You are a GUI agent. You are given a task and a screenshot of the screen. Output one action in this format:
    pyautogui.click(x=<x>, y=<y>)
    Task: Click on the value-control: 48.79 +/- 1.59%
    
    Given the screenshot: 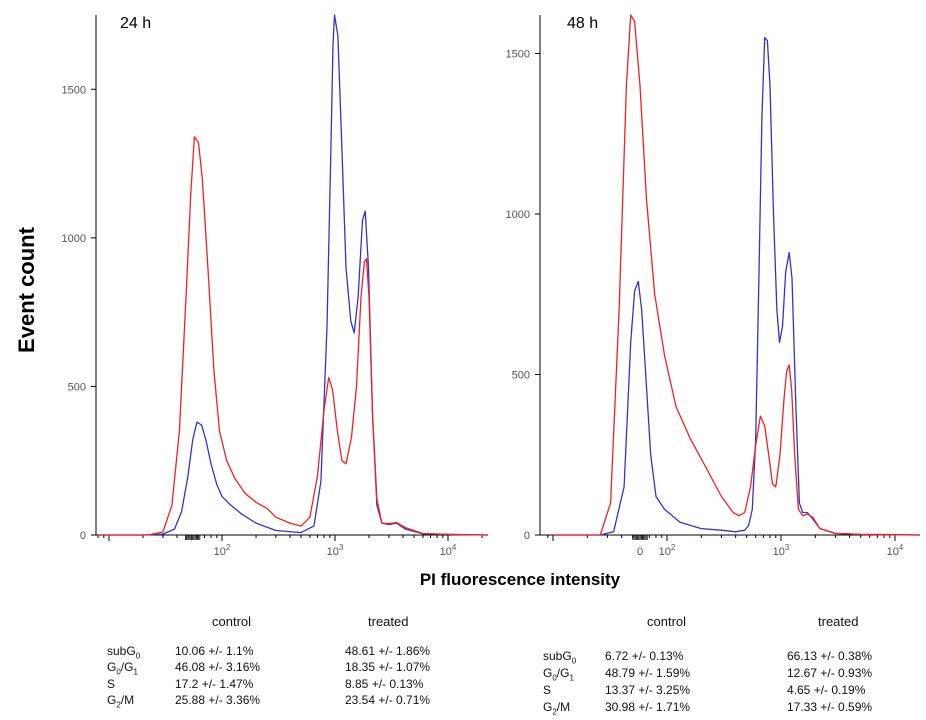 What is the action you would take?
    pyautogui.click(x=648, y=673)
    